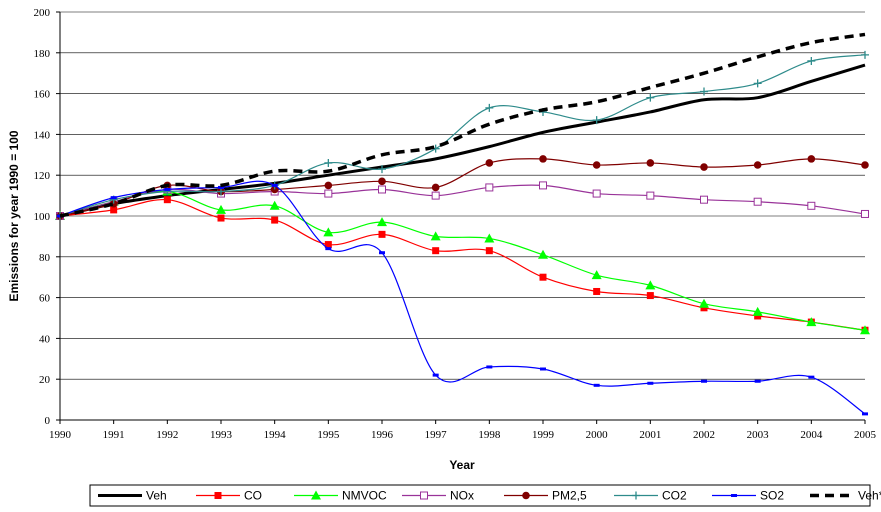  What do you see at coordinates (328, 435) in the screenshot?
I see `x-tick-label: 1995` at bounding box center [328, 435].